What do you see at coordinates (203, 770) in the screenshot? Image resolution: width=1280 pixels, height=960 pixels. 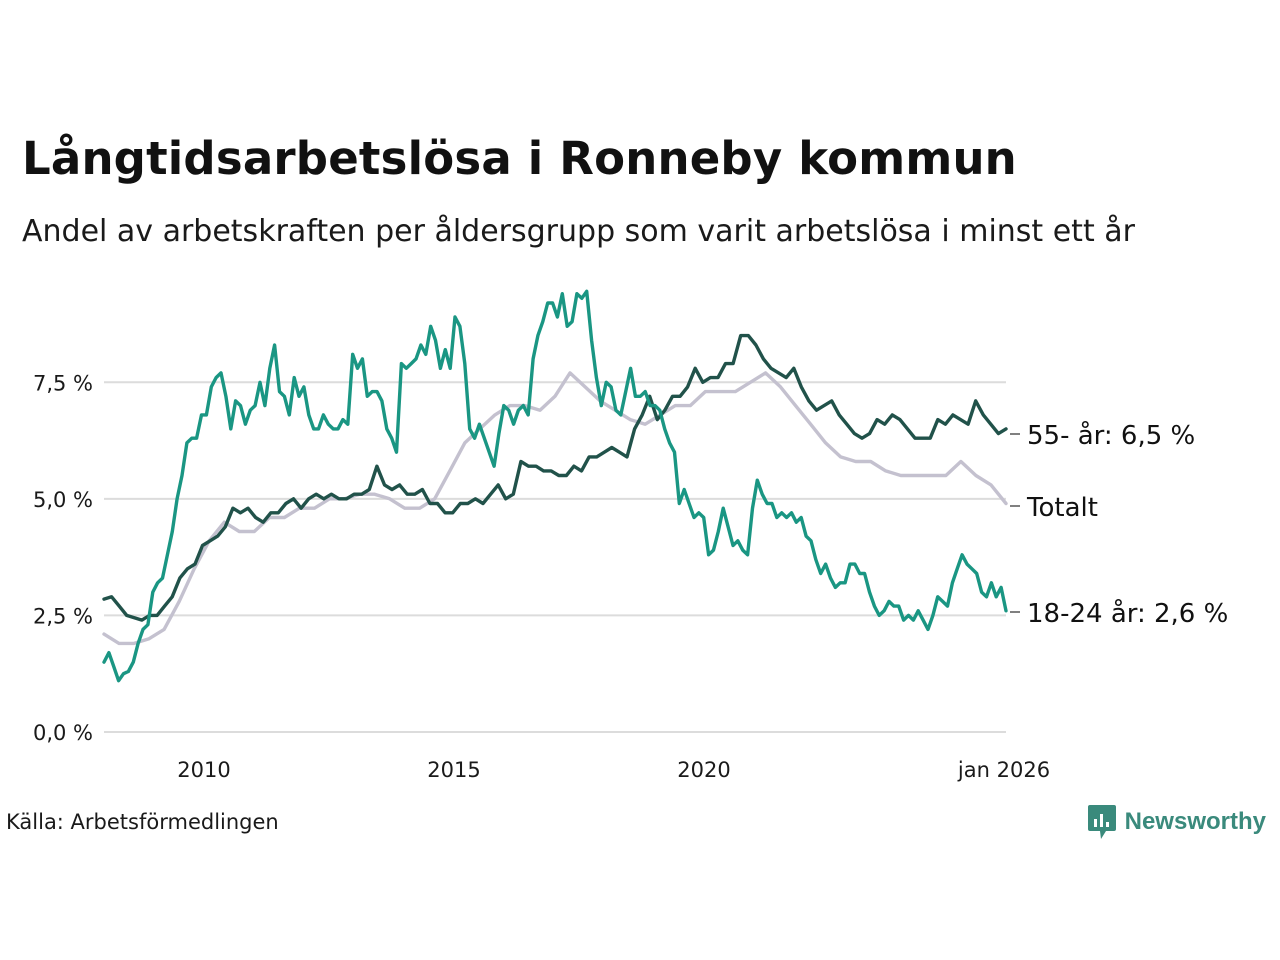 I see `x-tick-label: 2010` at bounding box center [203, 770].